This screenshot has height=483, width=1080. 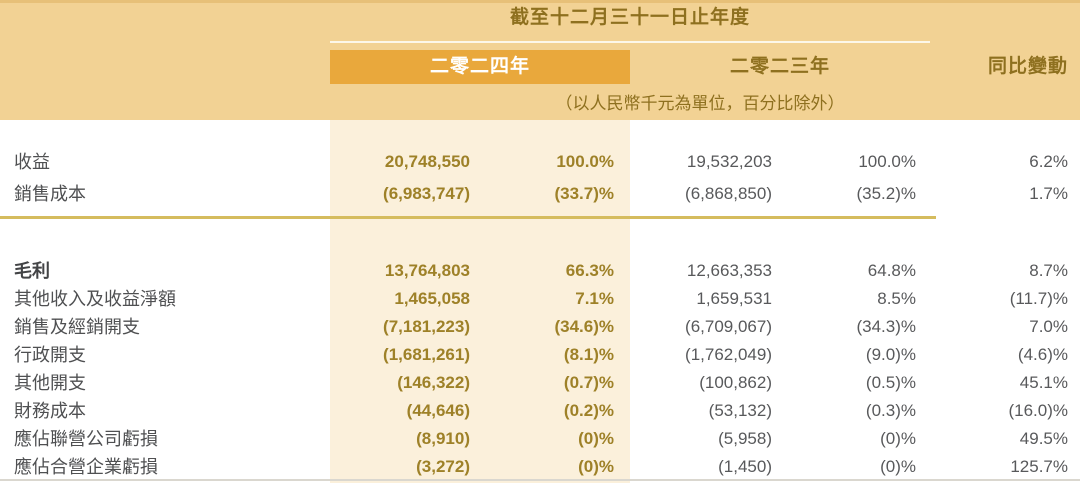 I want to click on value-2023: (1,450), so click(x=745, y=466).